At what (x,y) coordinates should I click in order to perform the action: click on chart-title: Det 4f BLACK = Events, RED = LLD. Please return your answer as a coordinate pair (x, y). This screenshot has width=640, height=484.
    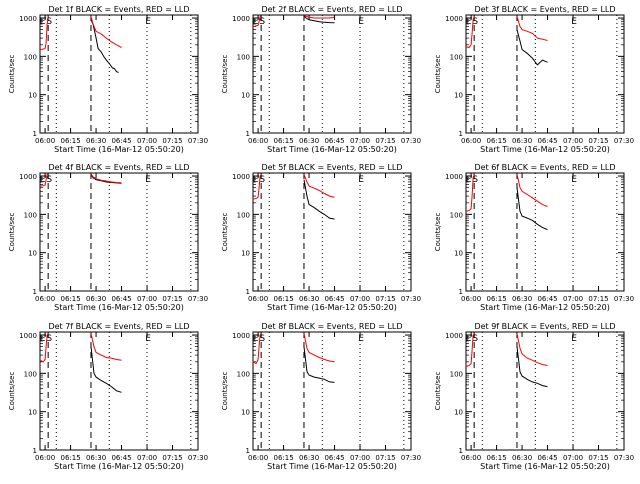
    Looking at the image, I should click on (118, 167).